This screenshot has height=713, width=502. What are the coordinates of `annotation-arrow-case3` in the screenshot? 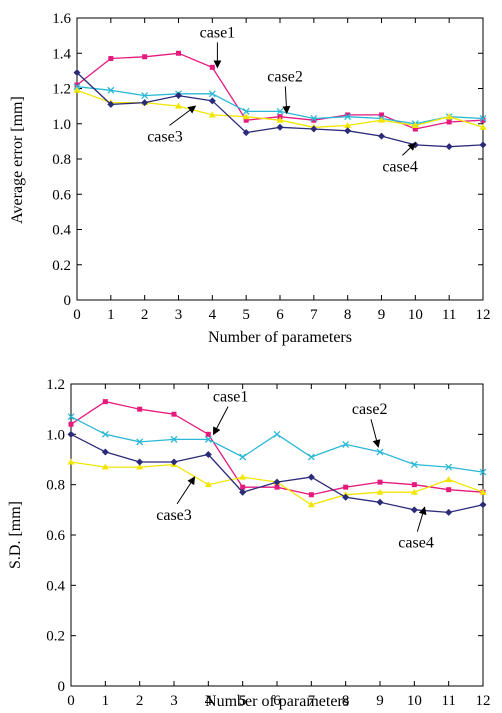 It's located at (186, 490).